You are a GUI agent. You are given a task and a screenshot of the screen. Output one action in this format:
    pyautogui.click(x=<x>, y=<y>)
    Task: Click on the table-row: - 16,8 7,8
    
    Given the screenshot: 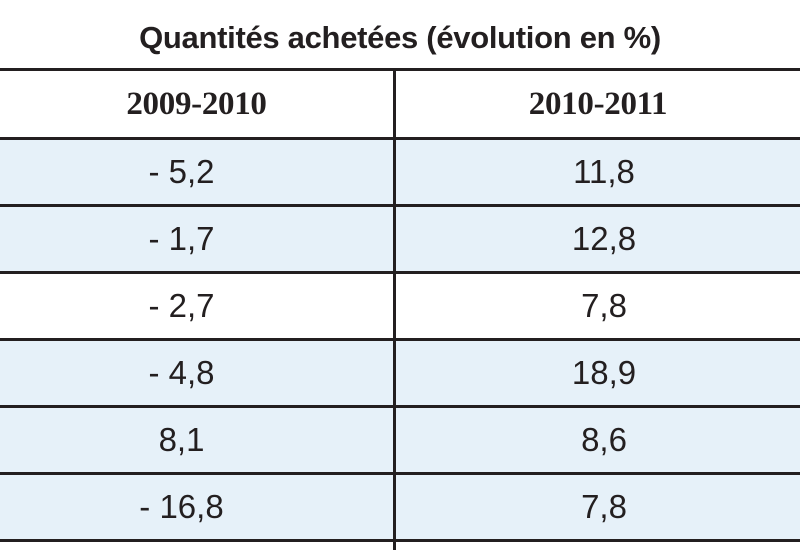 What is the action you would take?
    pyautogui.click(x=400, y=507)
    